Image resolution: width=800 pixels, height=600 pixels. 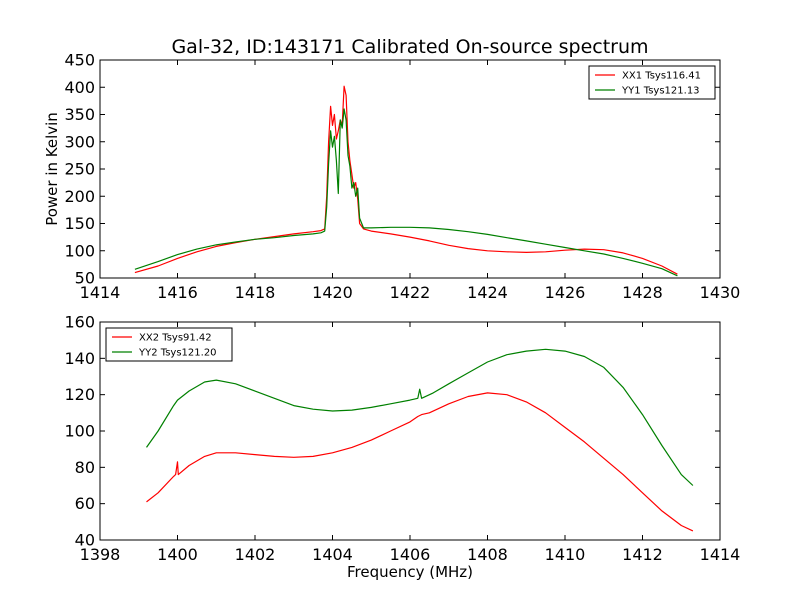 I want to click on x-tick-label: 1416, so click(x=177, y=292).